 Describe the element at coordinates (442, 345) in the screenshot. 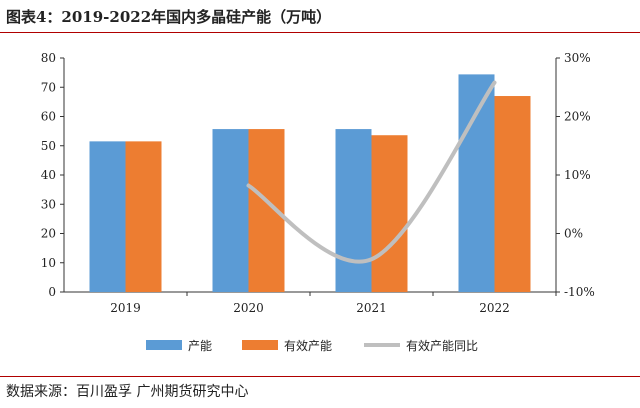

I see `legend-label: 有效产能同比` at that location.